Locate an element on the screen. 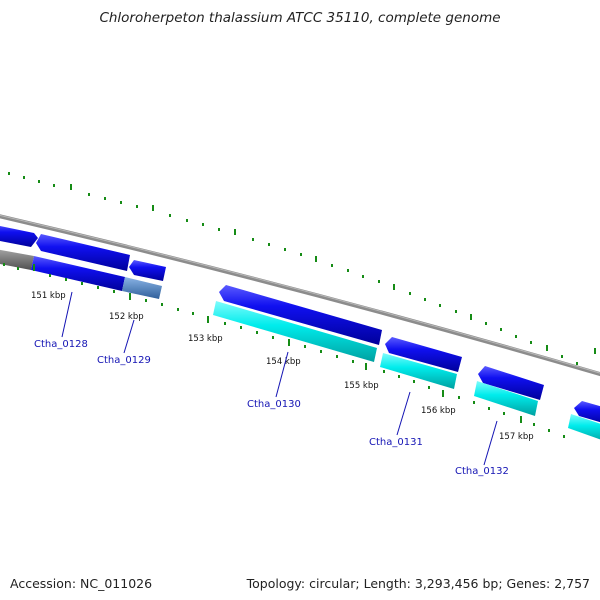  kbp-label: 152 kbp is located at coordinates (126, 317).